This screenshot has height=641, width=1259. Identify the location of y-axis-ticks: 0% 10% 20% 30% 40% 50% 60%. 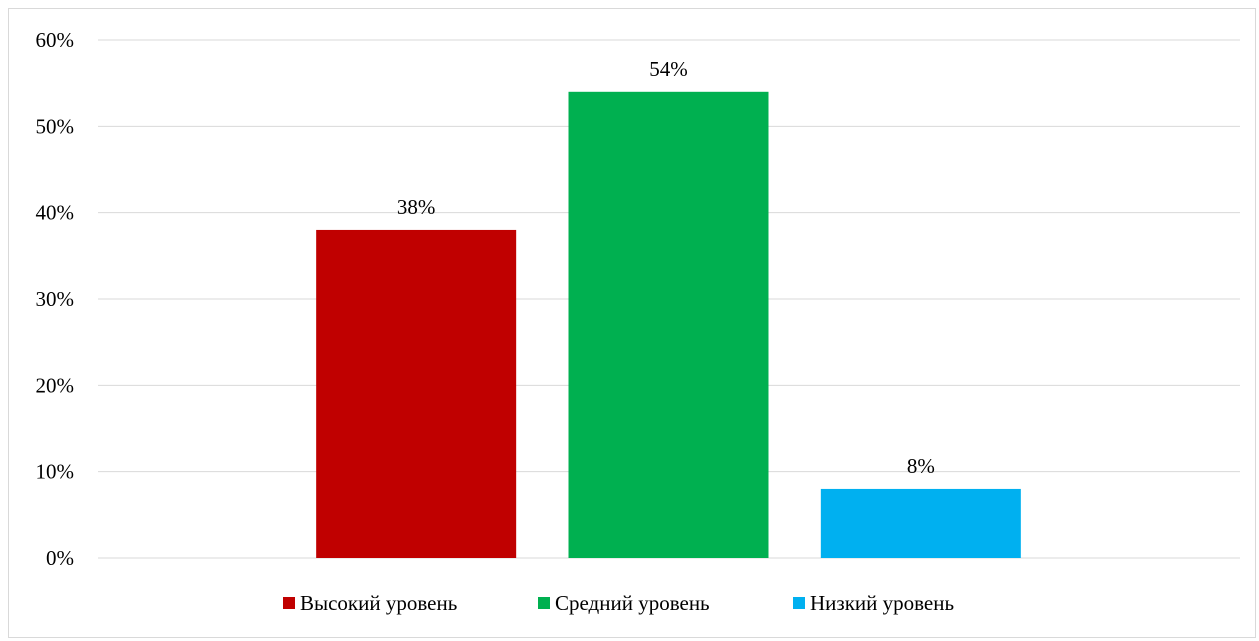
(55, 299).